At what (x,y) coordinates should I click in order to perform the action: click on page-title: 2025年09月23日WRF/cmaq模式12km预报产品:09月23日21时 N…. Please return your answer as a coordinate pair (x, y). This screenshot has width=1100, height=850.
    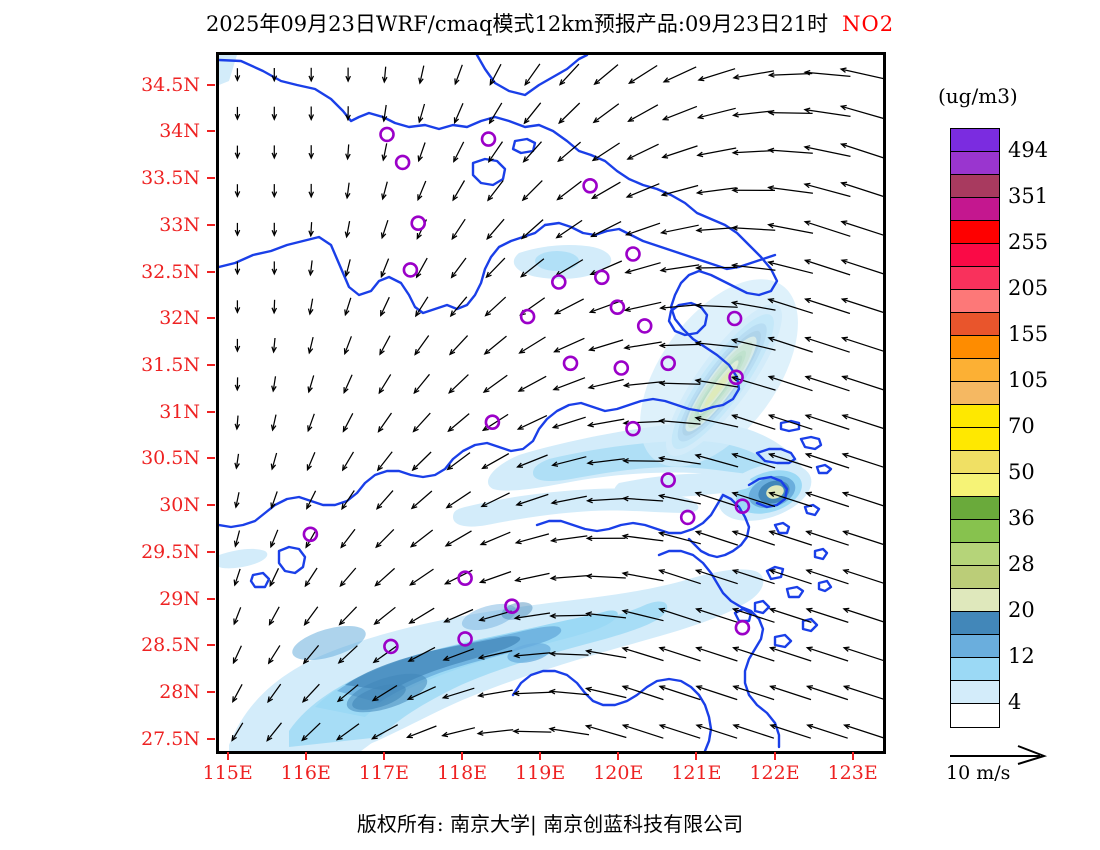
    Looking at the image, I should click on (550, 23).